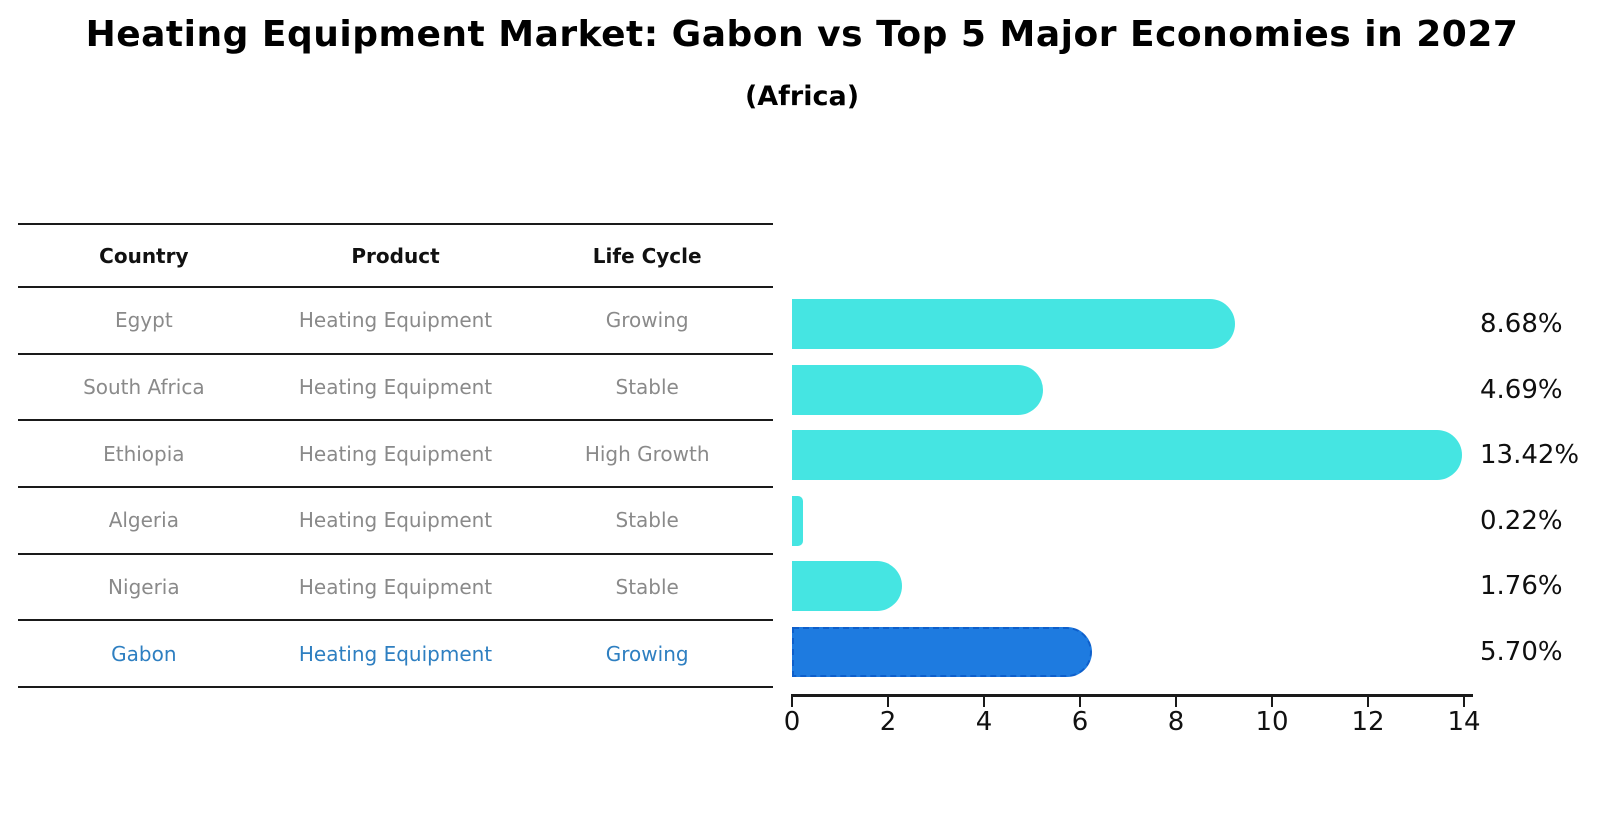  I want to click on bar-nigeria, so click(847, 586).